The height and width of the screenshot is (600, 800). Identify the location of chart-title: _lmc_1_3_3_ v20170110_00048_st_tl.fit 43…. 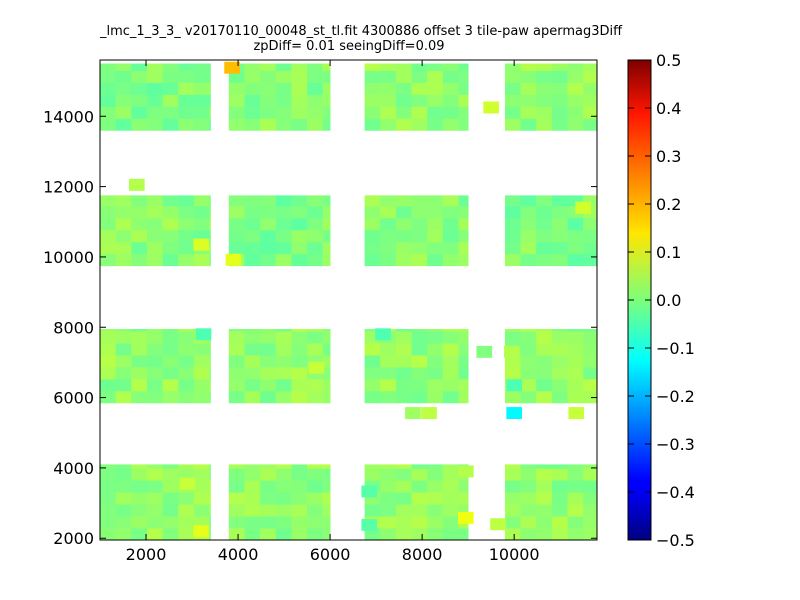
(361, 39).